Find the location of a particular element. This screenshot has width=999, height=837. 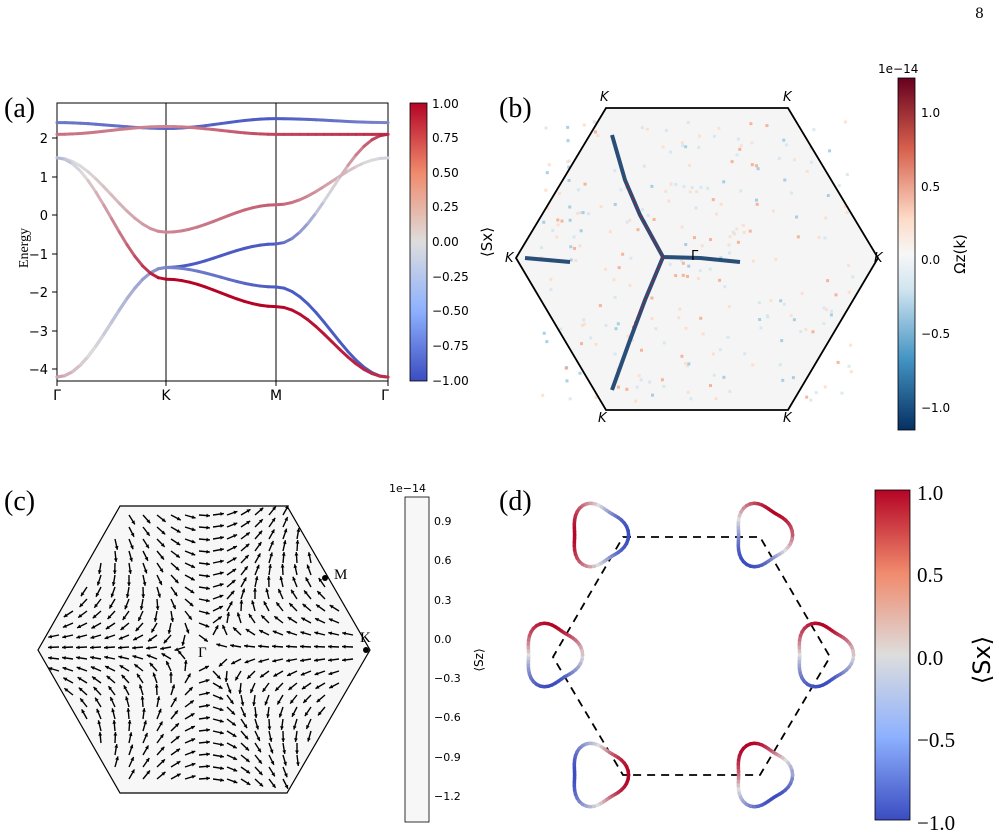

ytick-2: 2 is located at coordinates (44, 139).